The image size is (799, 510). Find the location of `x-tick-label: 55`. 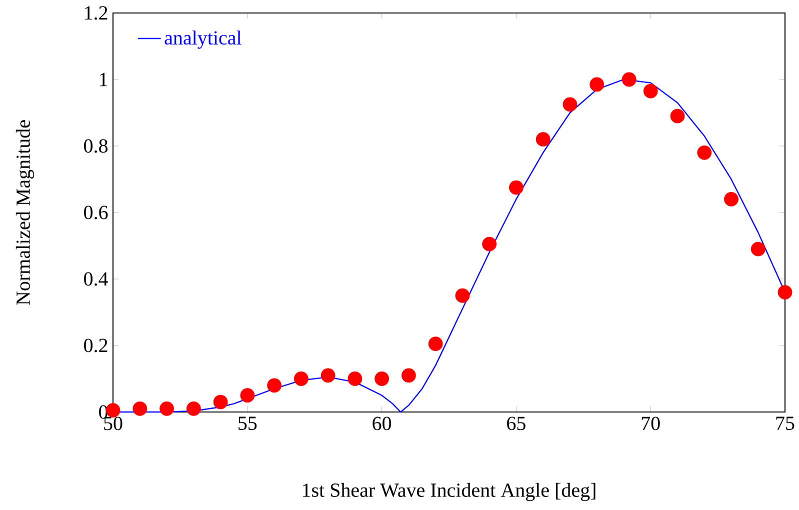

x-tick-label: 55 is located at coordinates (247, 423).